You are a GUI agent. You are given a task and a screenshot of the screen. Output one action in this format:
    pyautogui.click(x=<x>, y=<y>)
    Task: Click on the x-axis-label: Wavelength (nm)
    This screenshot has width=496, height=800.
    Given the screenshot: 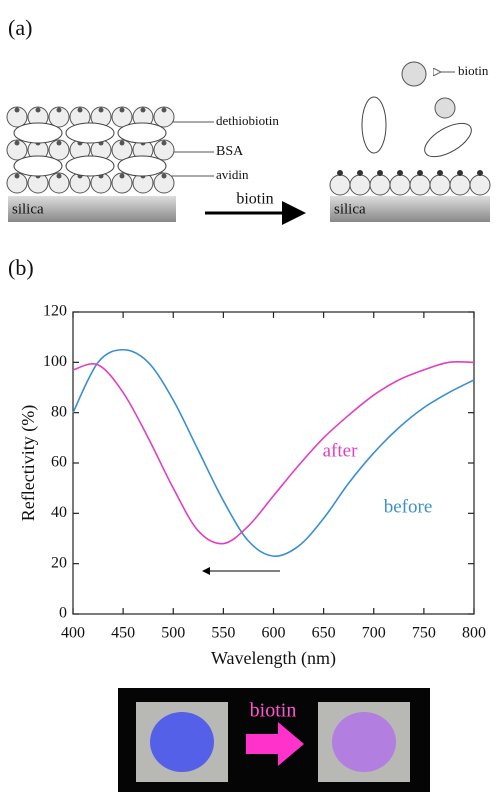 What is the action you would take?
    pyautogui.click(x=273, y=658)
    